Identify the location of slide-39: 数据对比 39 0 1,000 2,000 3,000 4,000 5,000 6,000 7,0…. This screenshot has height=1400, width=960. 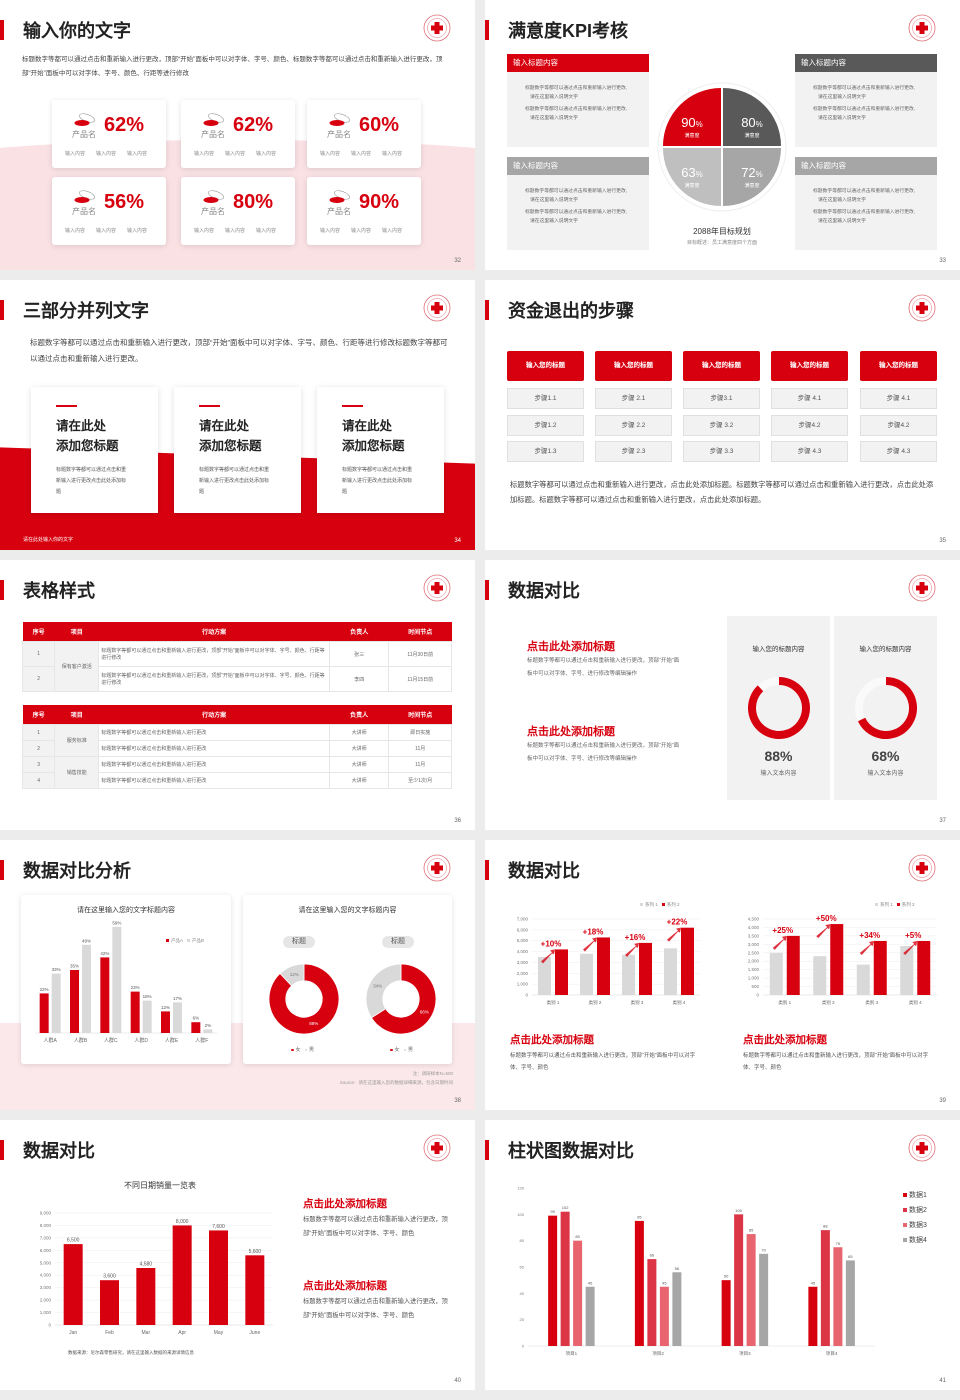
(722, 975).